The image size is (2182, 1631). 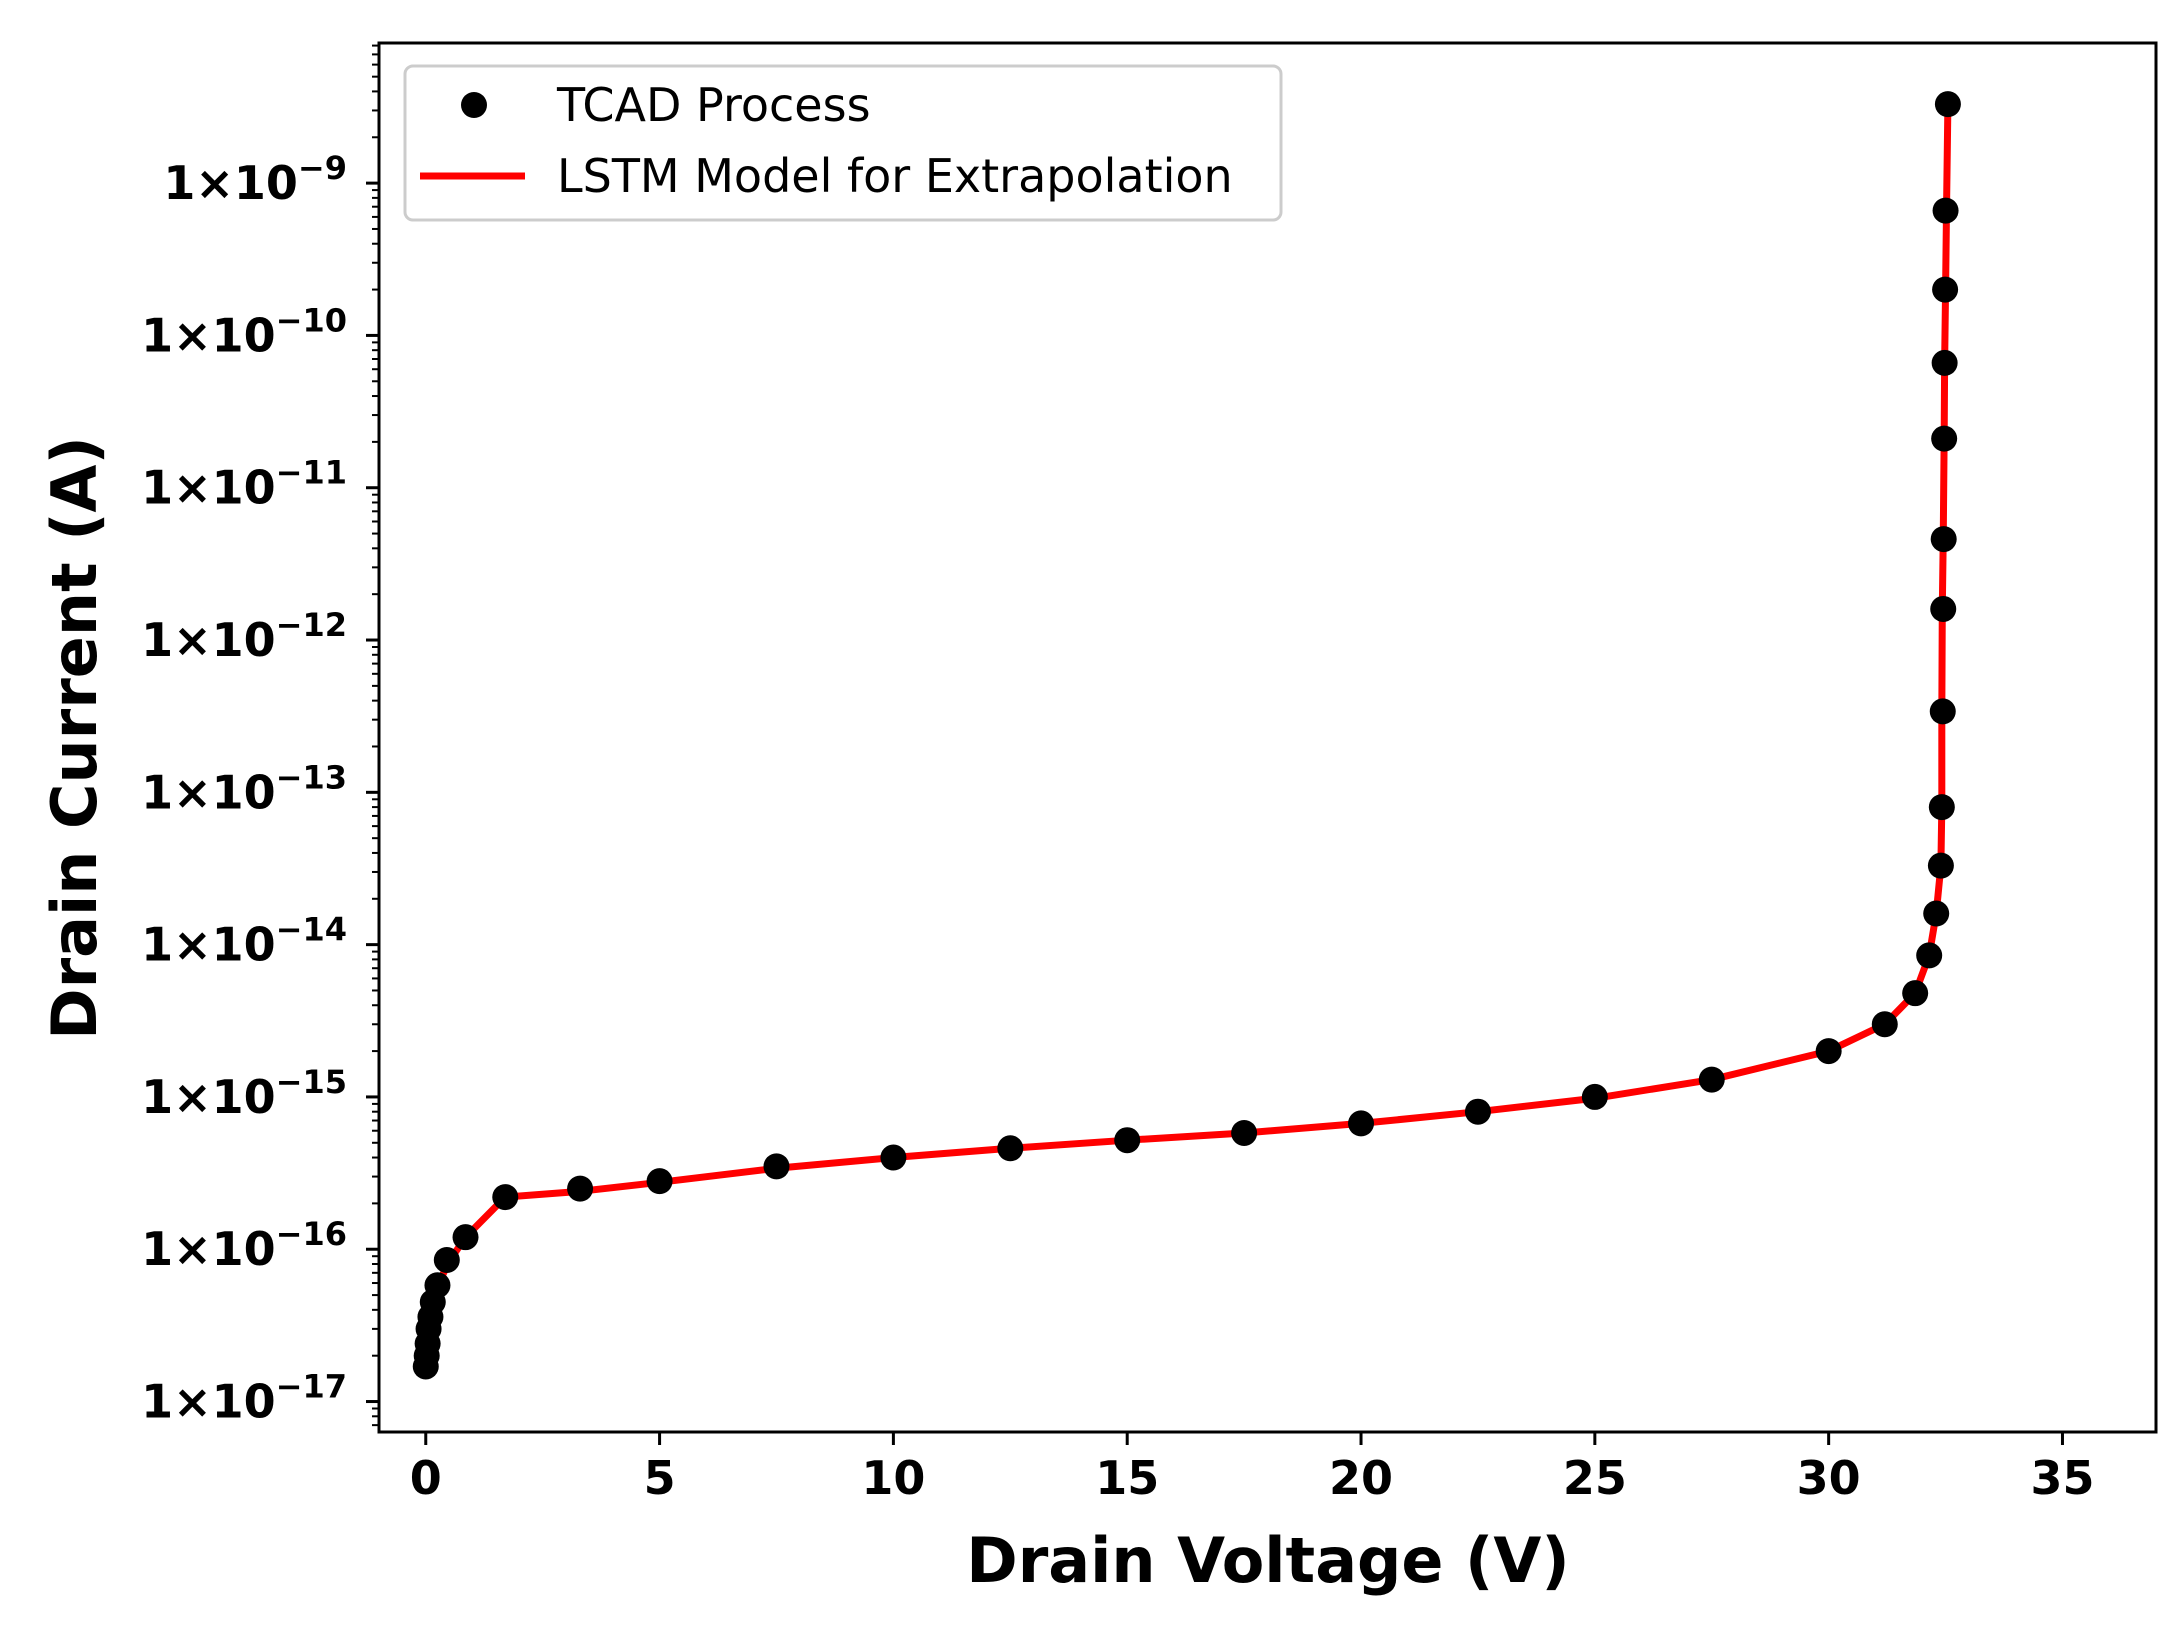 What do you see at coordinates (1127, 1478) in the screenshot?
I see `x-tick-label: 15` at bounding box center [1127, 1478].